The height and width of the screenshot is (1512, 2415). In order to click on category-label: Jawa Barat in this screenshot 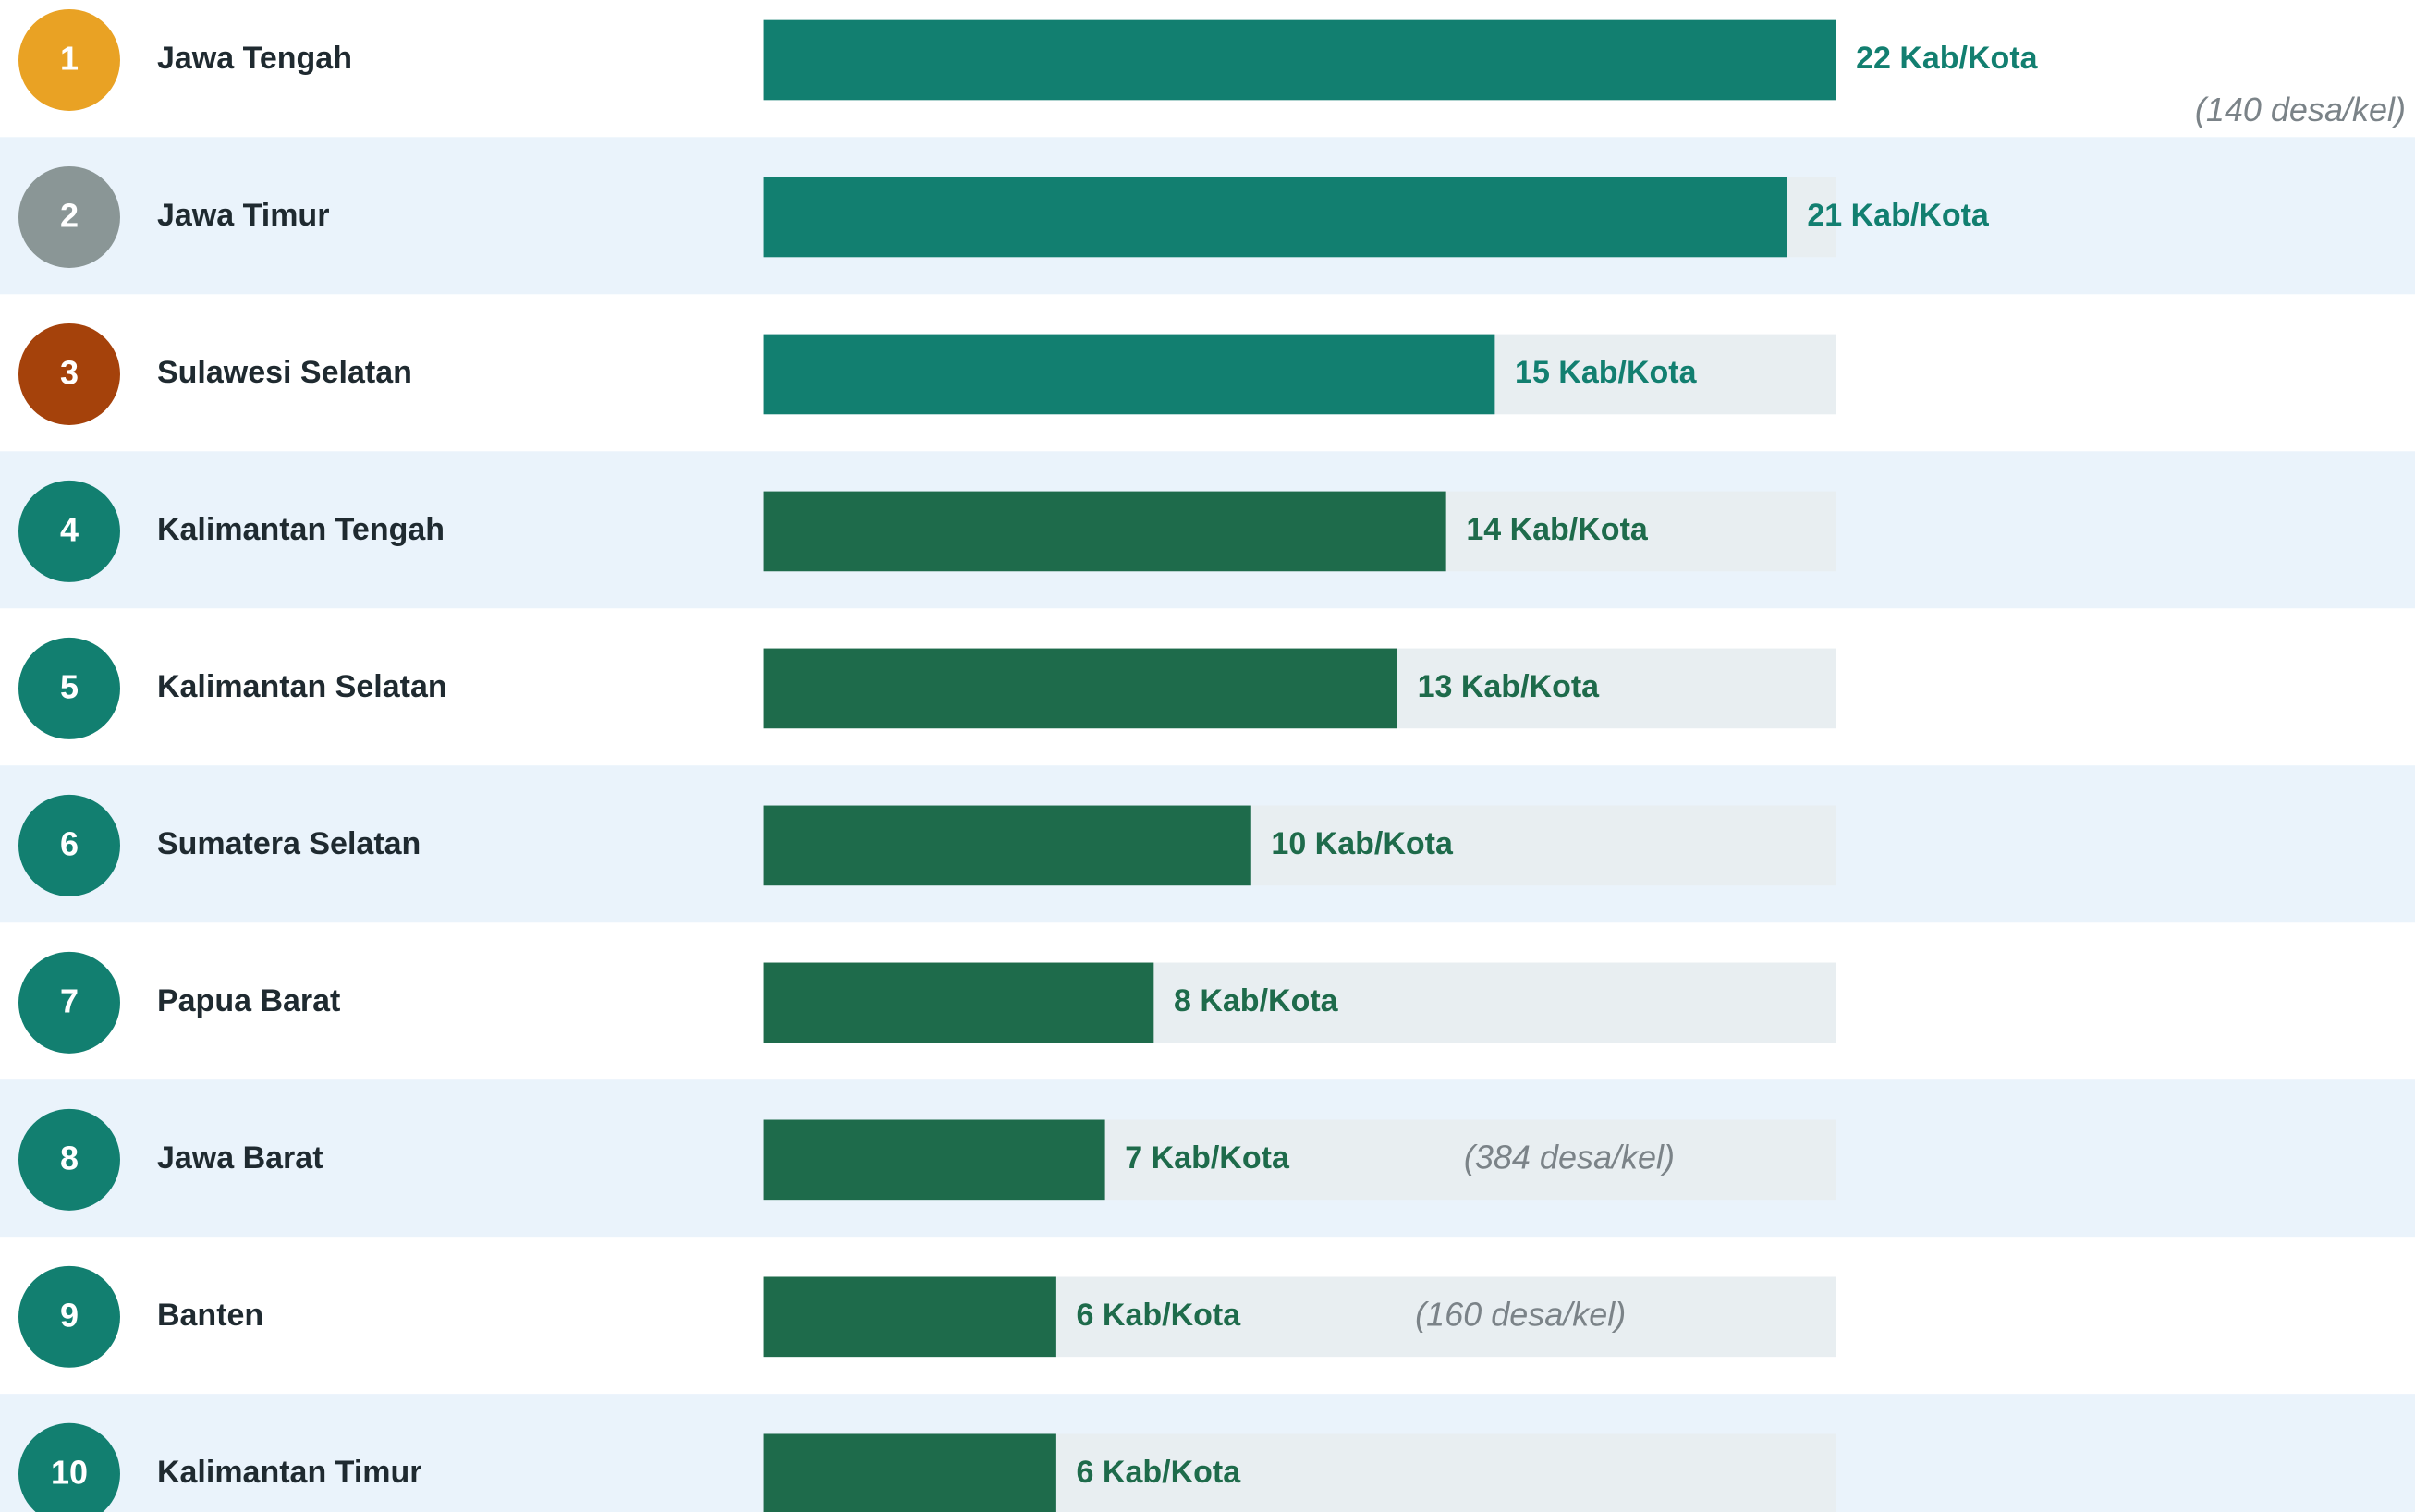, I will do `click(240, 1158)`.